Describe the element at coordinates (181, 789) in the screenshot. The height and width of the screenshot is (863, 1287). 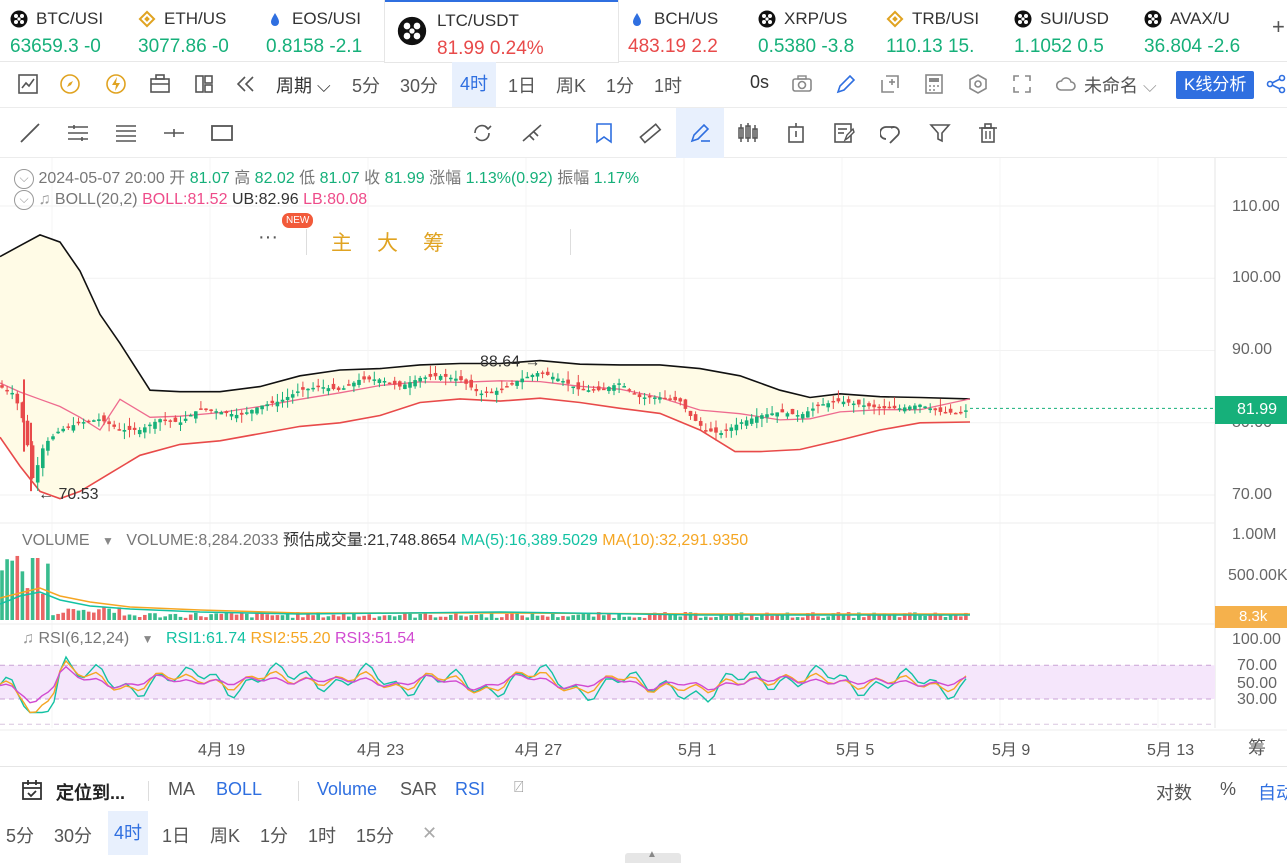
I see `indicator-ma: MA` at that location.